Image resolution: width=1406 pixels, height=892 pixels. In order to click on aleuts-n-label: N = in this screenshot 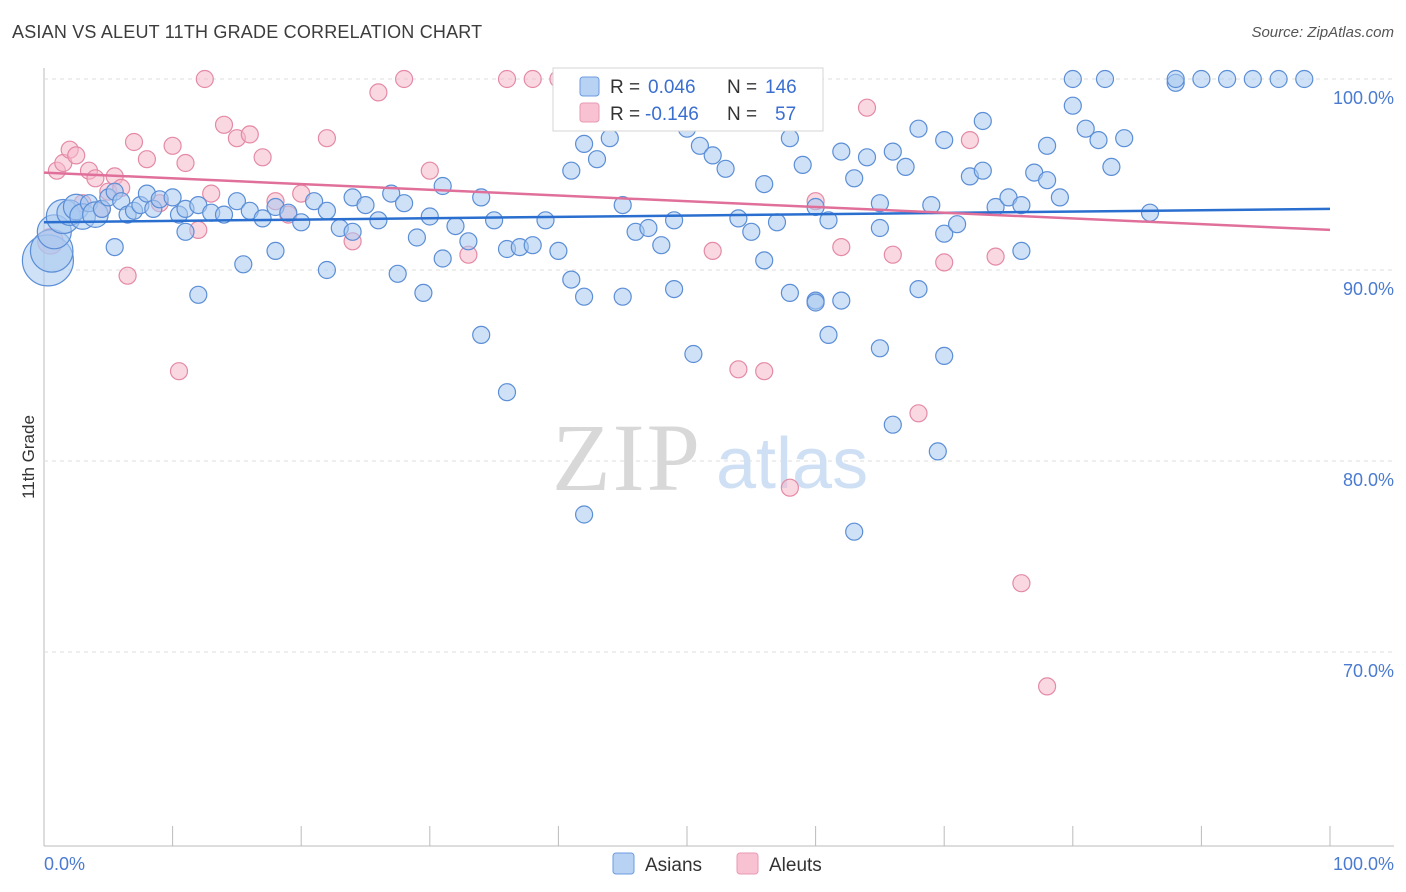, I will do `click(742, 114)`.